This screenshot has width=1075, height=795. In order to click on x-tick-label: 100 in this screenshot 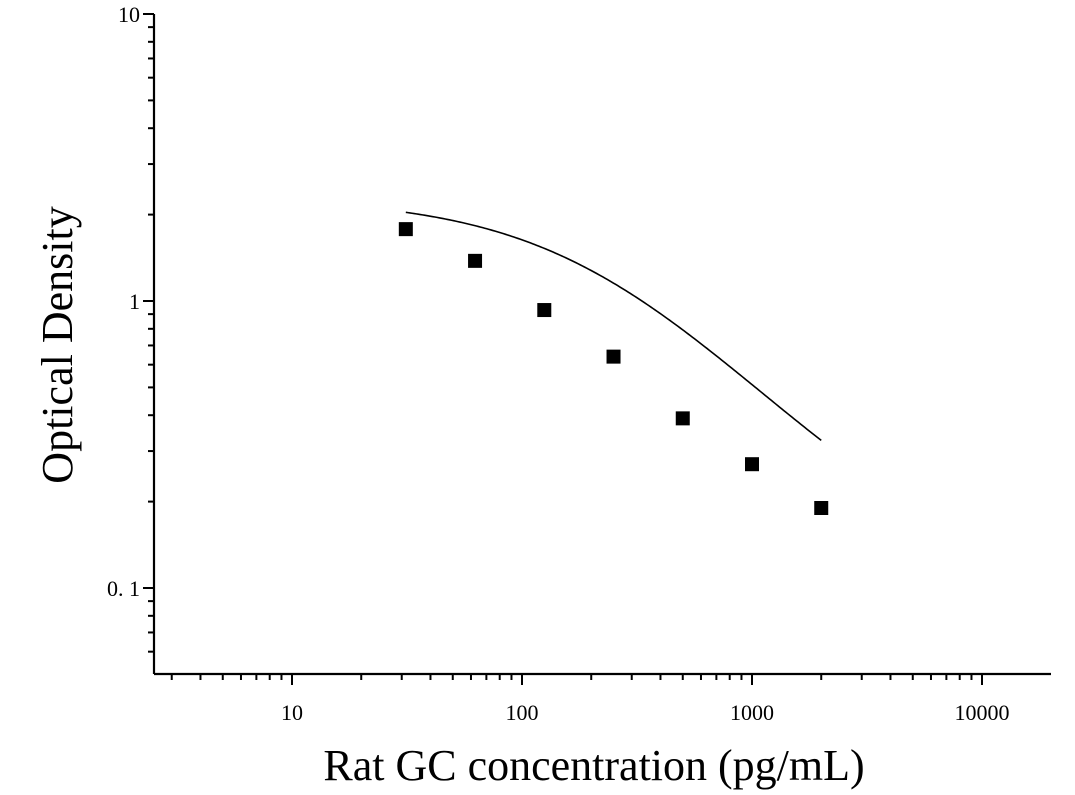, I will do `click(522, 712)`.